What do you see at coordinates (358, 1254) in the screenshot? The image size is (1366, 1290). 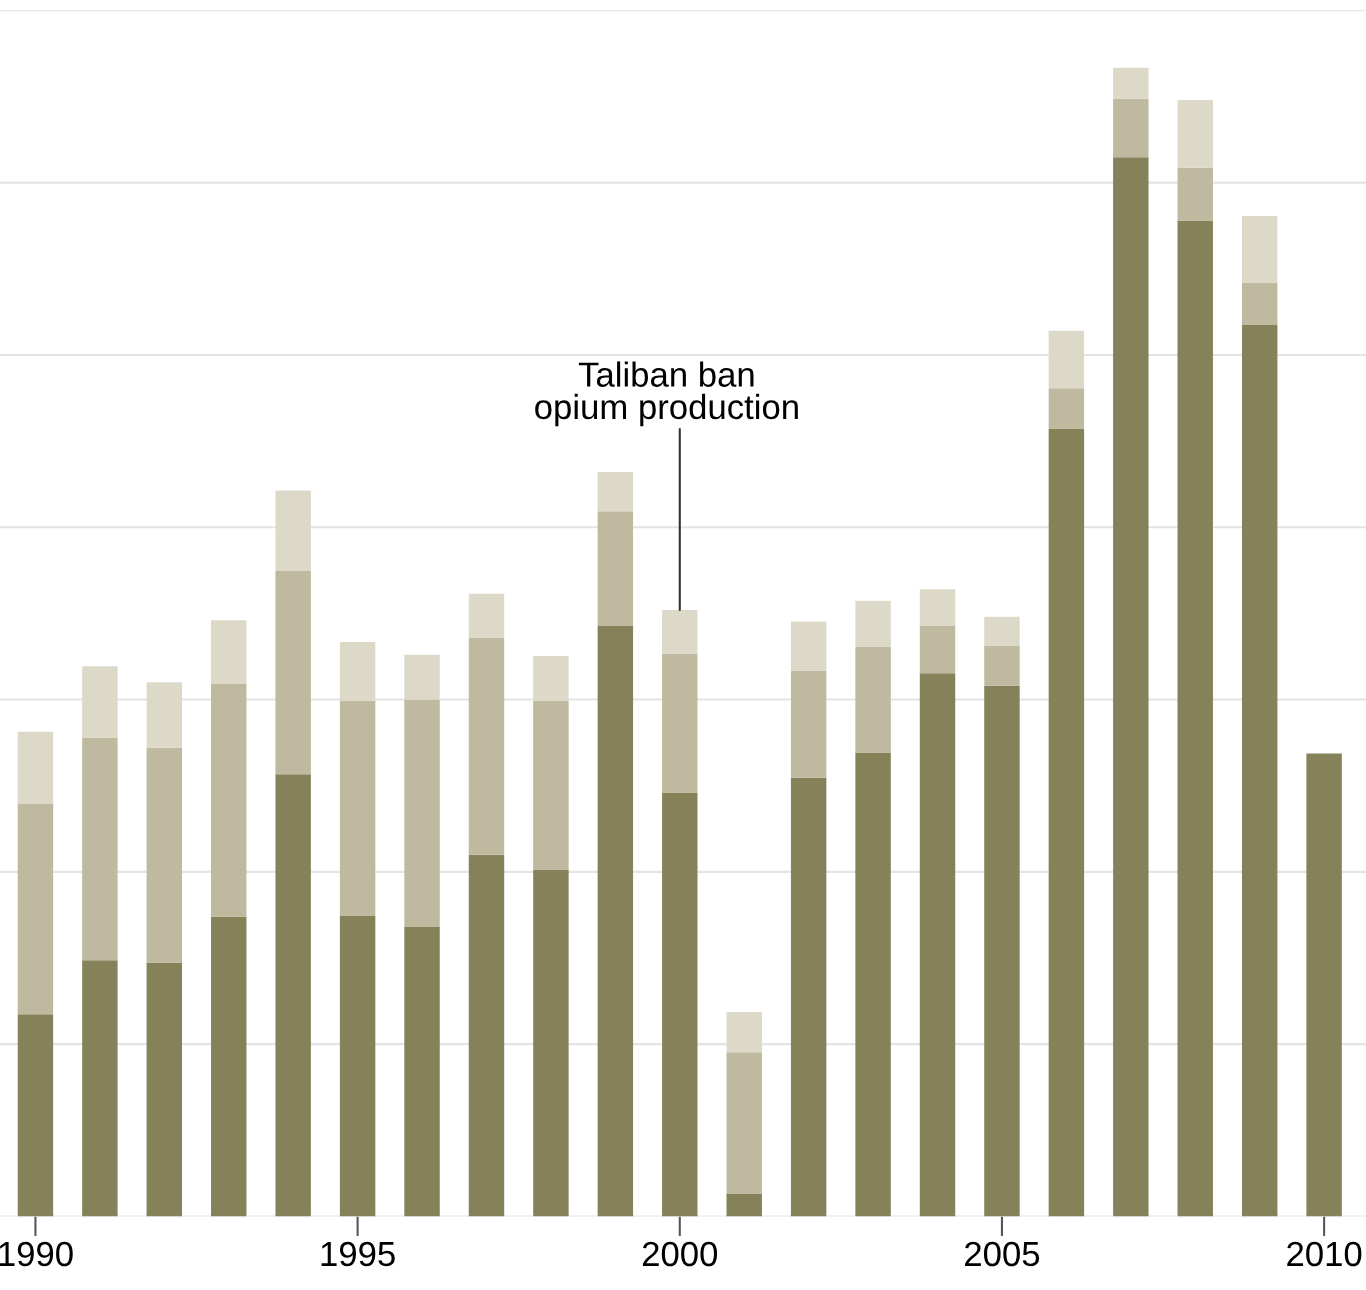 I see `x-tick-label: 1995` at bounding box center [358, 1254].